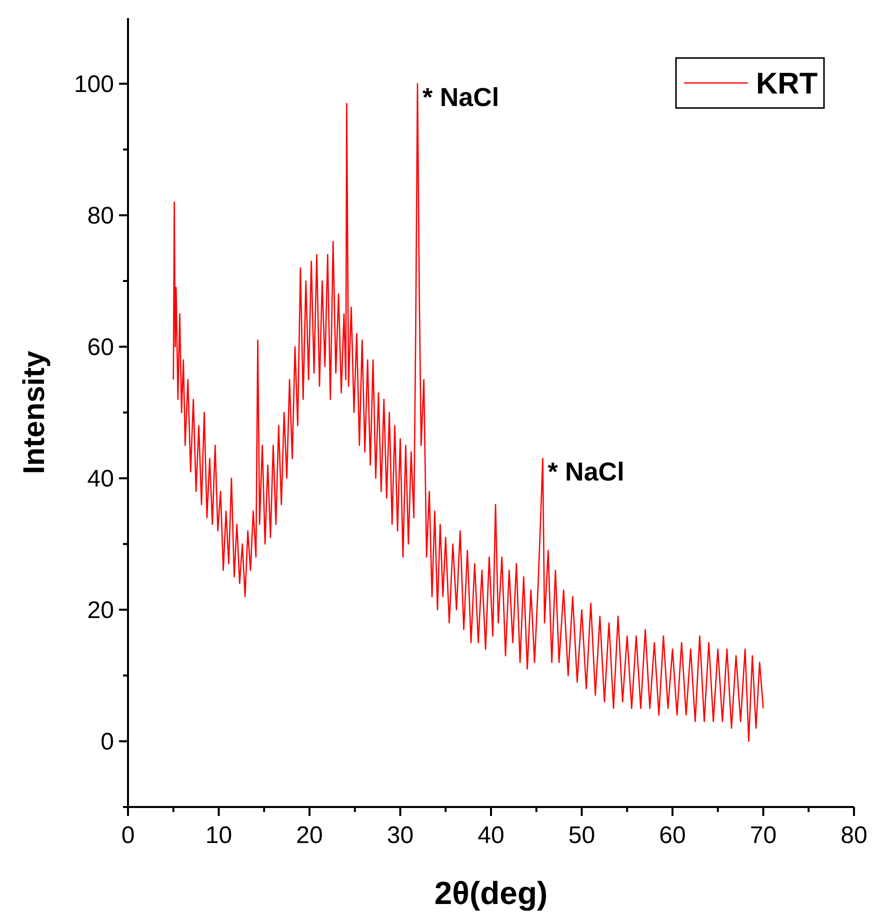  What do you see at coordinates (100, 348) in the screenshot?
I see `y-tick-label: 60` at bounding box center [100, 348].